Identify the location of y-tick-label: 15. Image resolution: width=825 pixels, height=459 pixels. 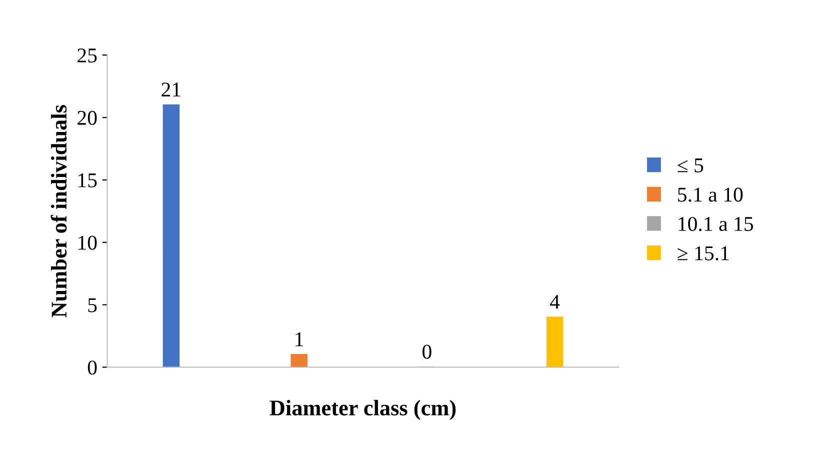
(87, 180).